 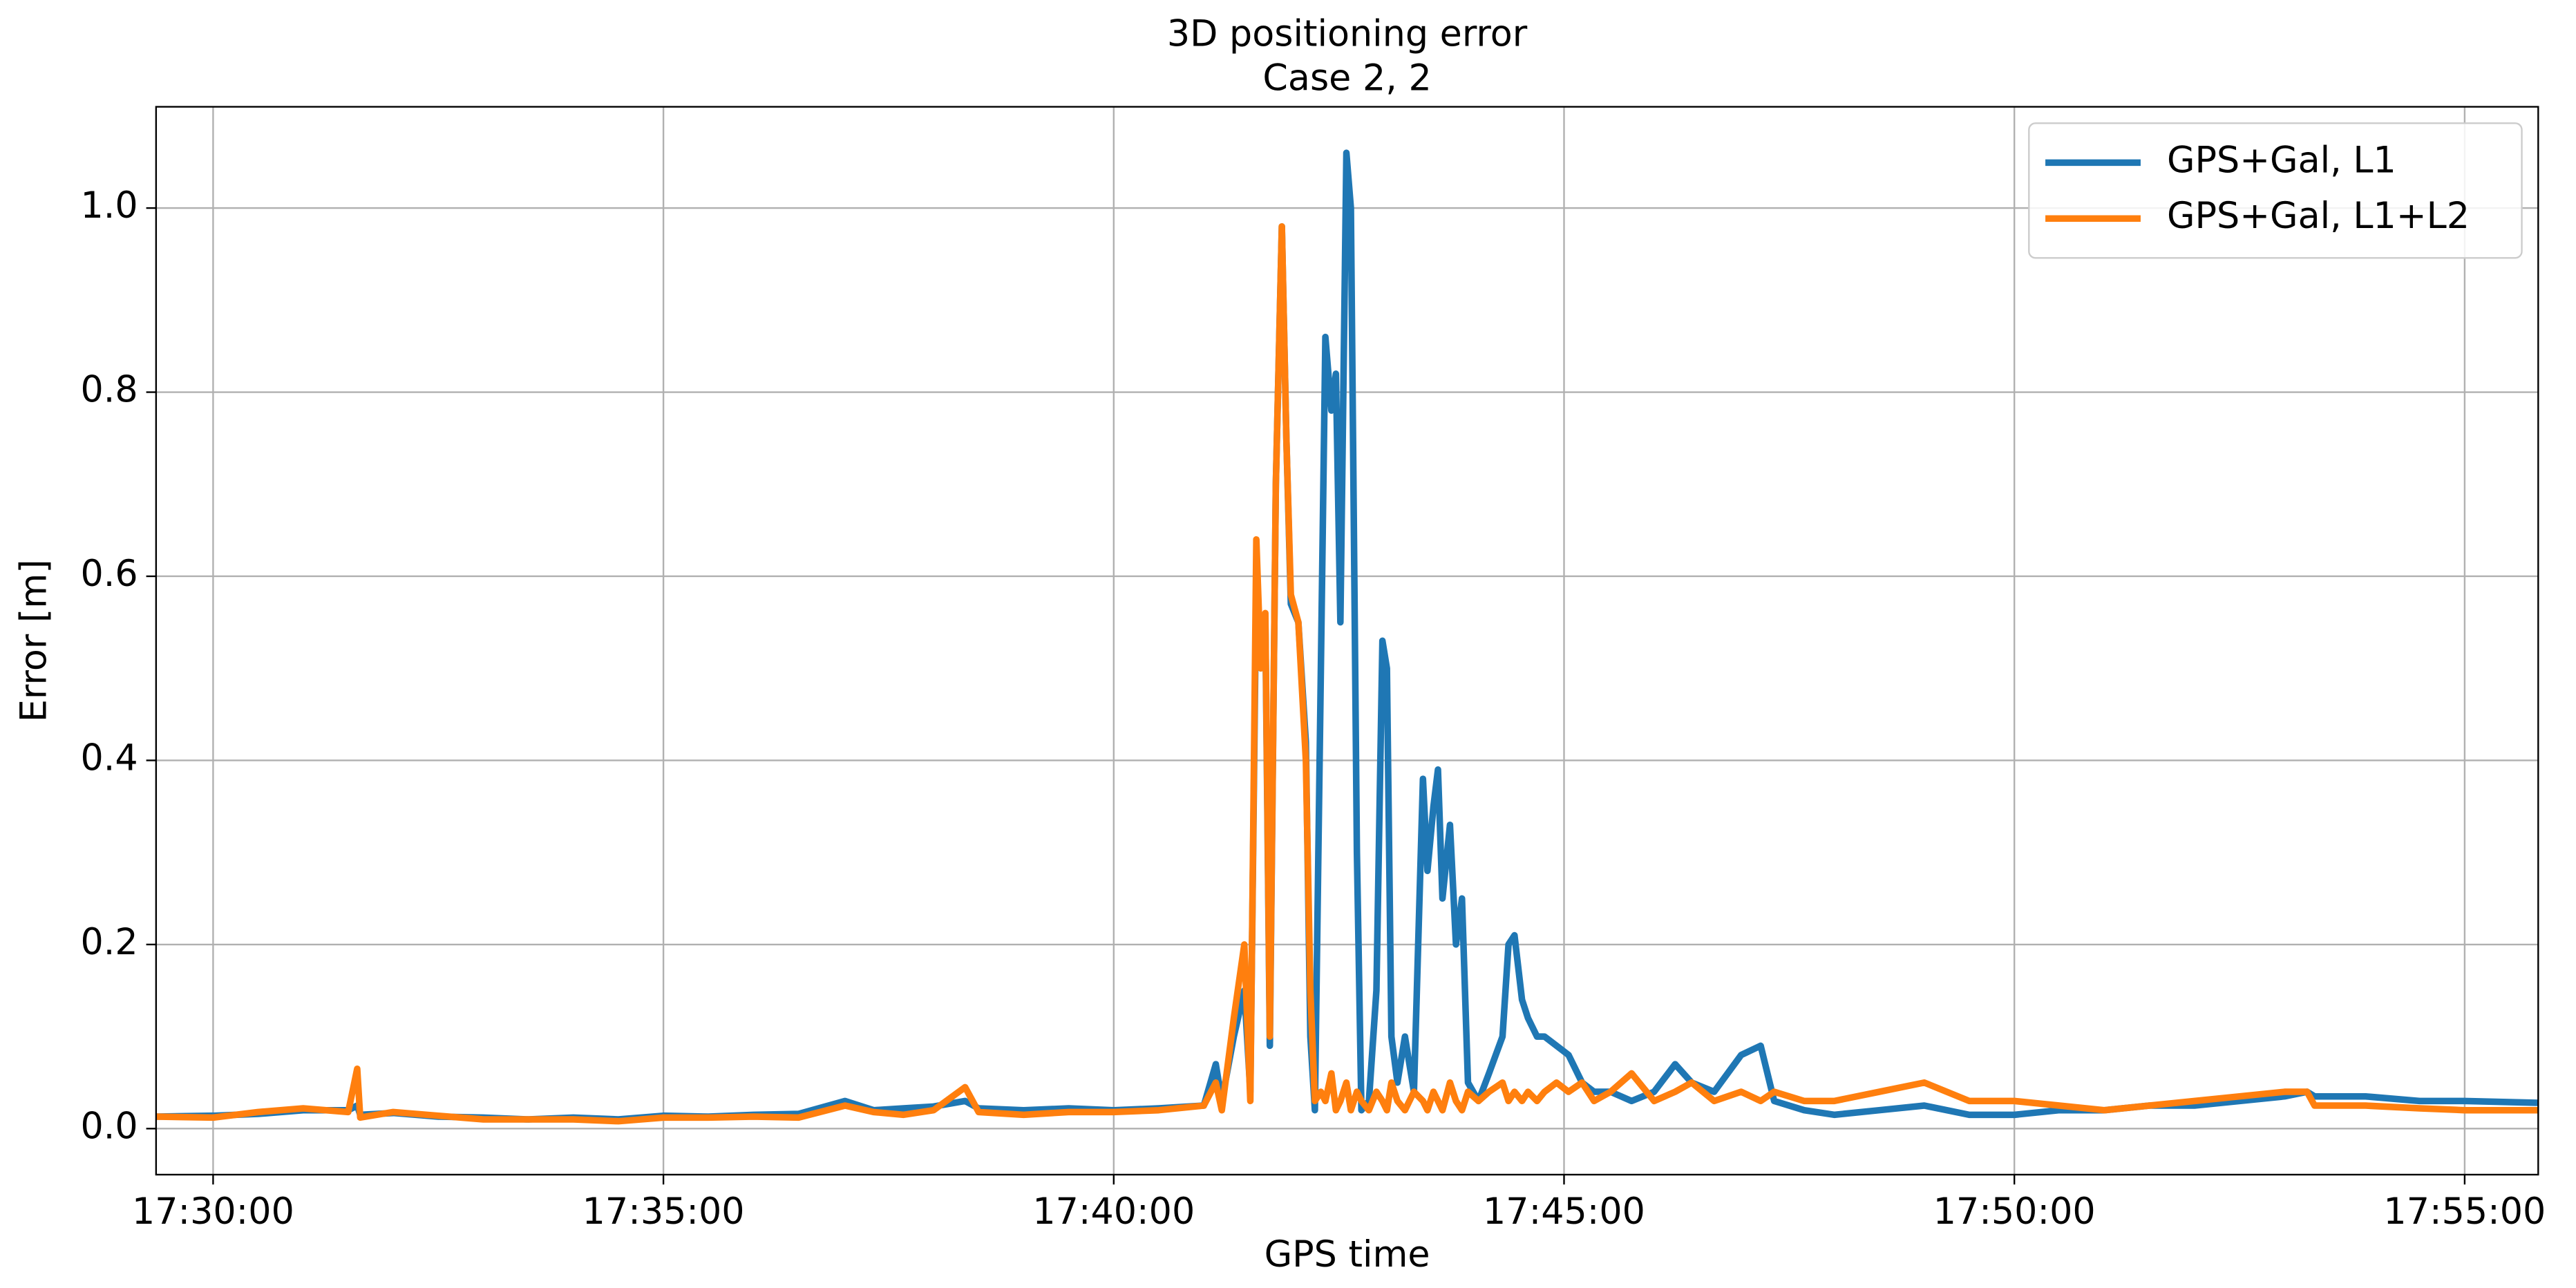 I want to click on y-tick-label: 0.4, so click(x=109, y=758).